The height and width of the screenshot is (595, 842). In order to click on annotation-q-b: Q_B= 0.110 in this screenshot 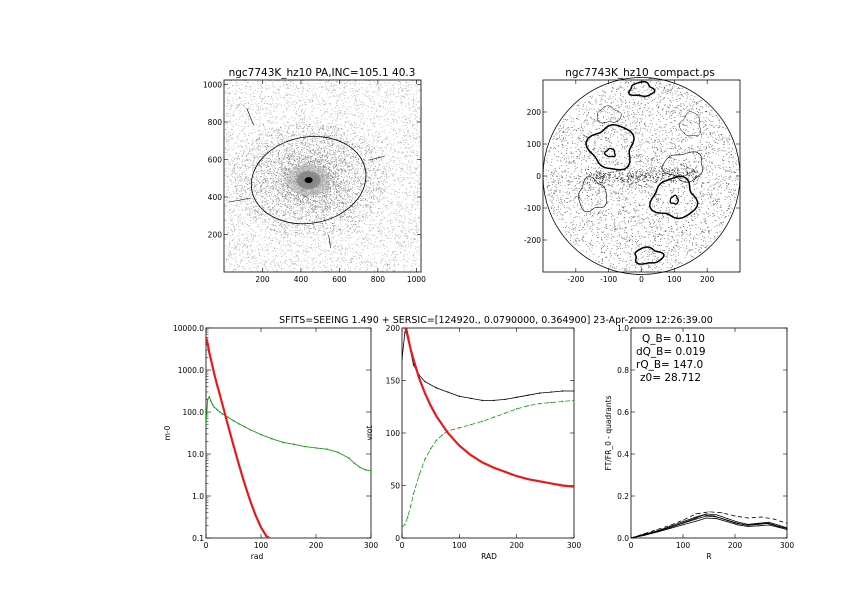, I will do `click(673, 339)`.